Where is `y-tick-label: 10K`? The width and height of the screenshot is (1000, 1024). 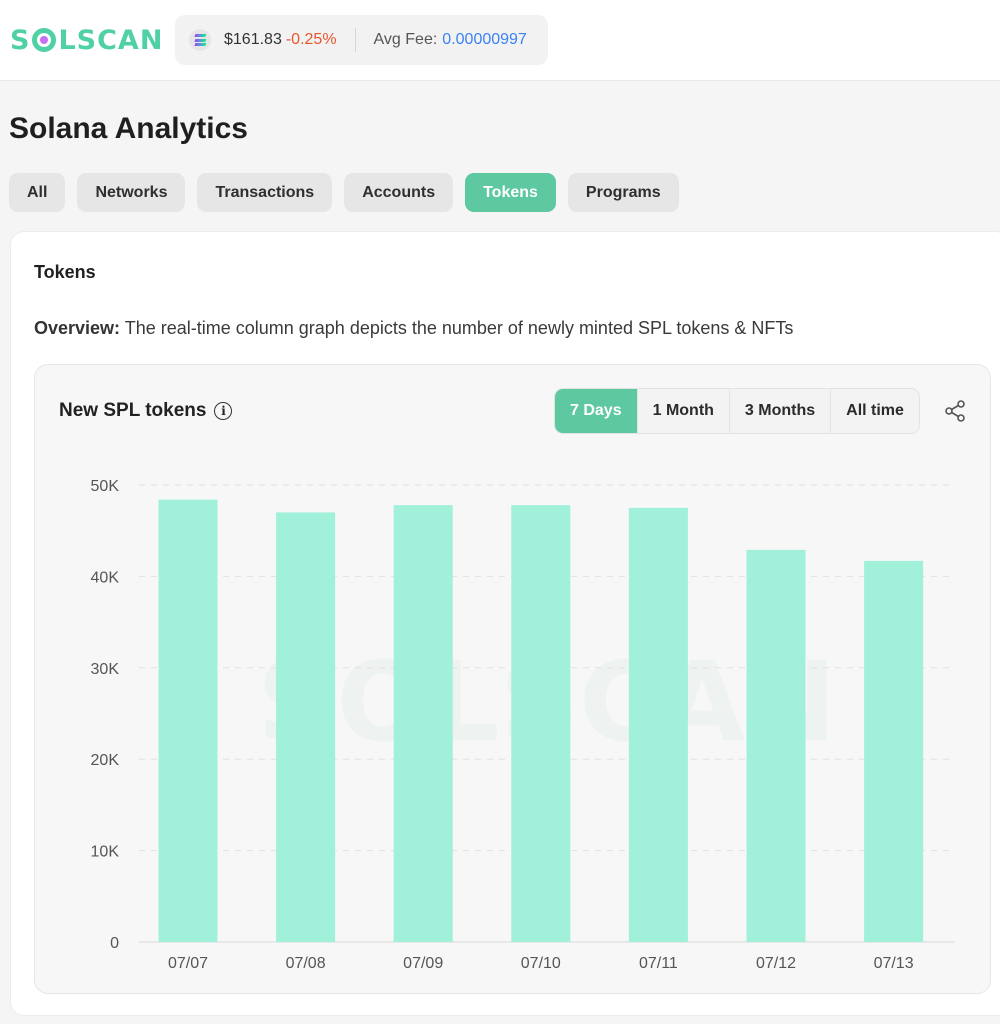 y-tick-label: 10K is located at coordinates (105, 852).